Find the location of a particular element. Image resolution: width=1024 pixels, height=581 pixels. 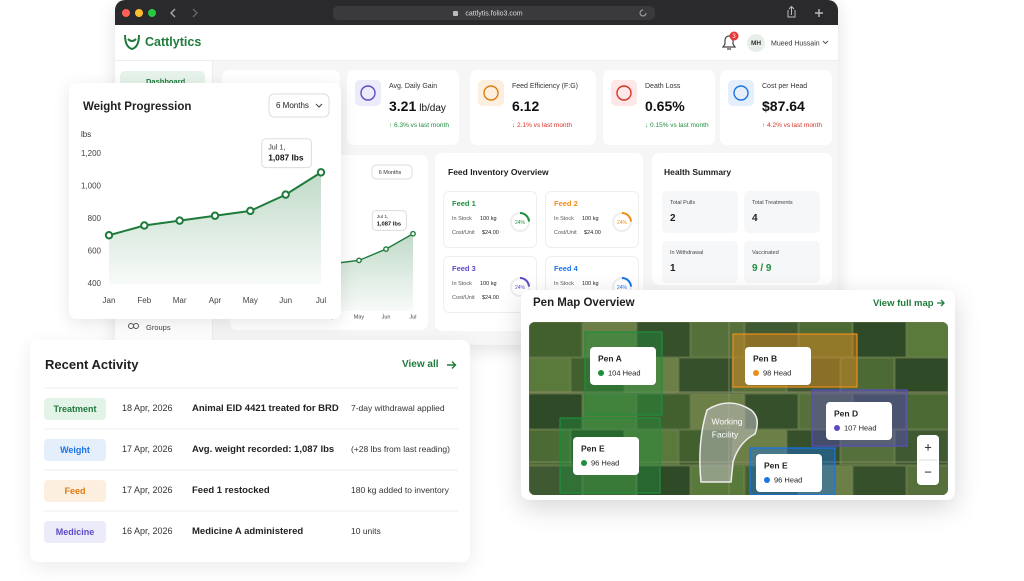

zoom-in: + is located at coordinates (928, 446).